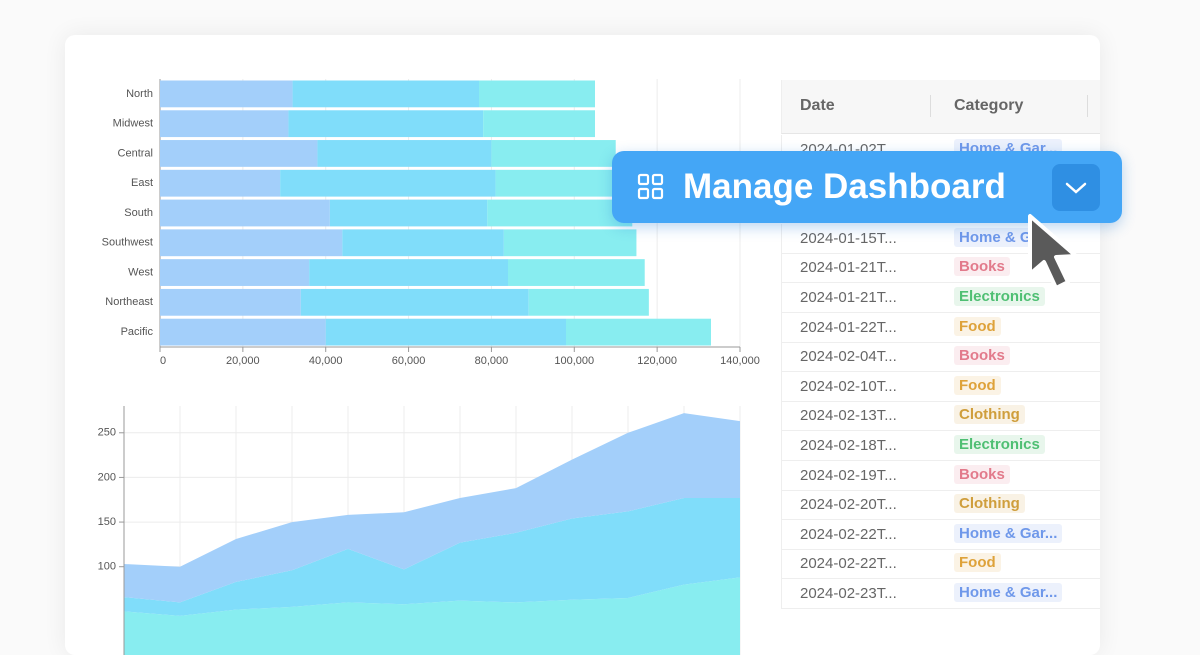 The image size is (1200, 655). Describe the element at coordinates (107, 477) in the screenshot. I see `y-tick-label: 200` at that location.